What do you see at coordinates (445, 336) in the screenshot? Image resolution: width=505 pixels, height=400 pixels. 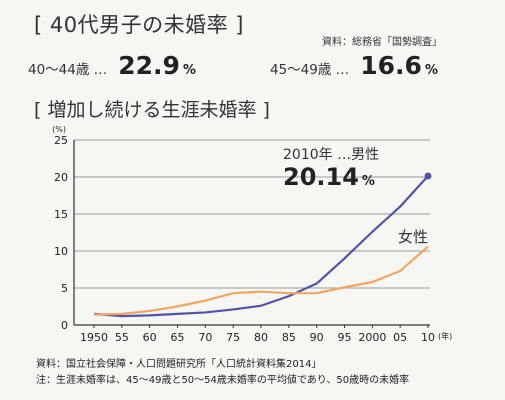 I see `x-axis-unit: (年)` at bounding box center [445, 336].